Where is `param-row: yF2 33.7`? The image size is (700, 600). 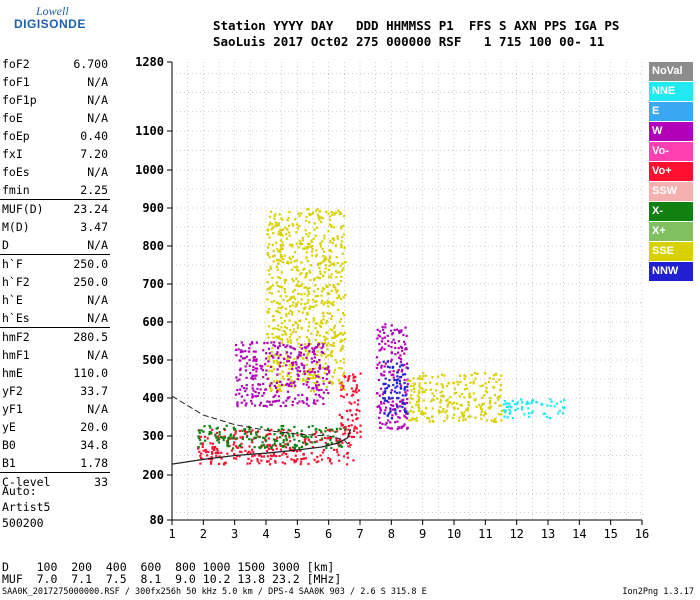
param-row: yF2 33.7 is located at coordinates (56, 391).